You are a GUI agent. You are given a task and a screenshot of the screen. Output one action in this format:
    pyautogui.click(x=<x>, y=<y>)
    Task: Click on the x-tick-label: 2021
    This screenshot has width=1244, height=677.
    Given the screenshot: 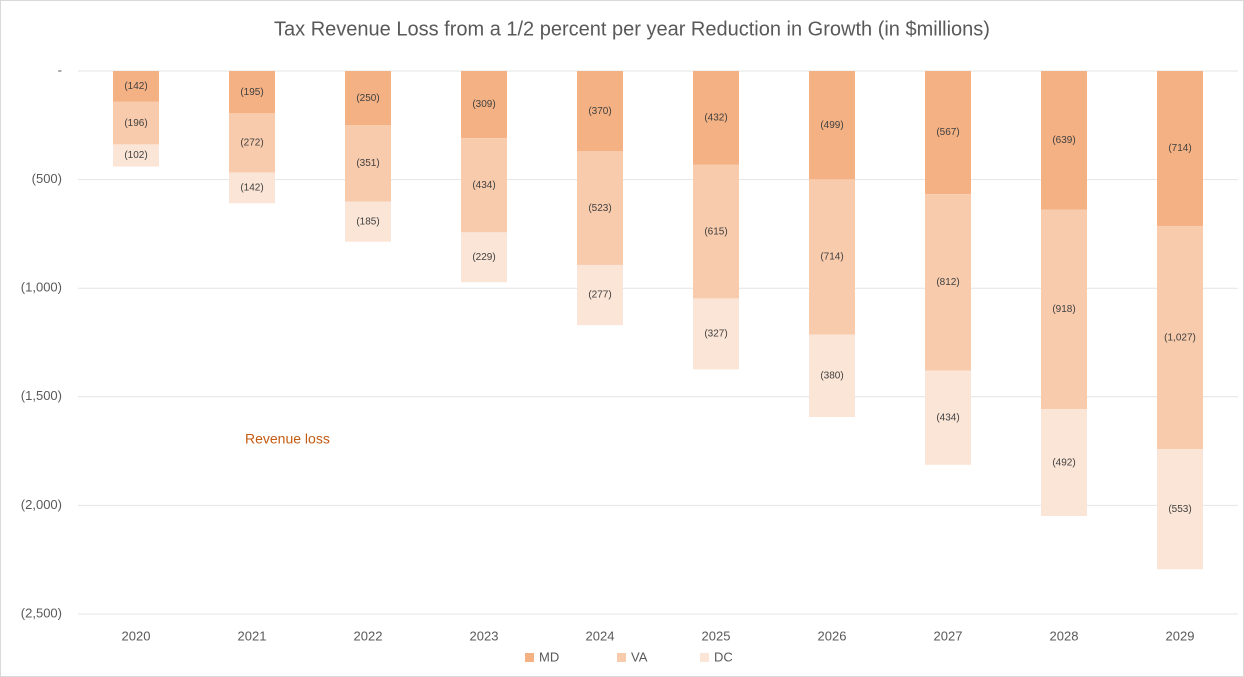 What is the action you would take?
    pyautogui.click(x=252, y=635)
    